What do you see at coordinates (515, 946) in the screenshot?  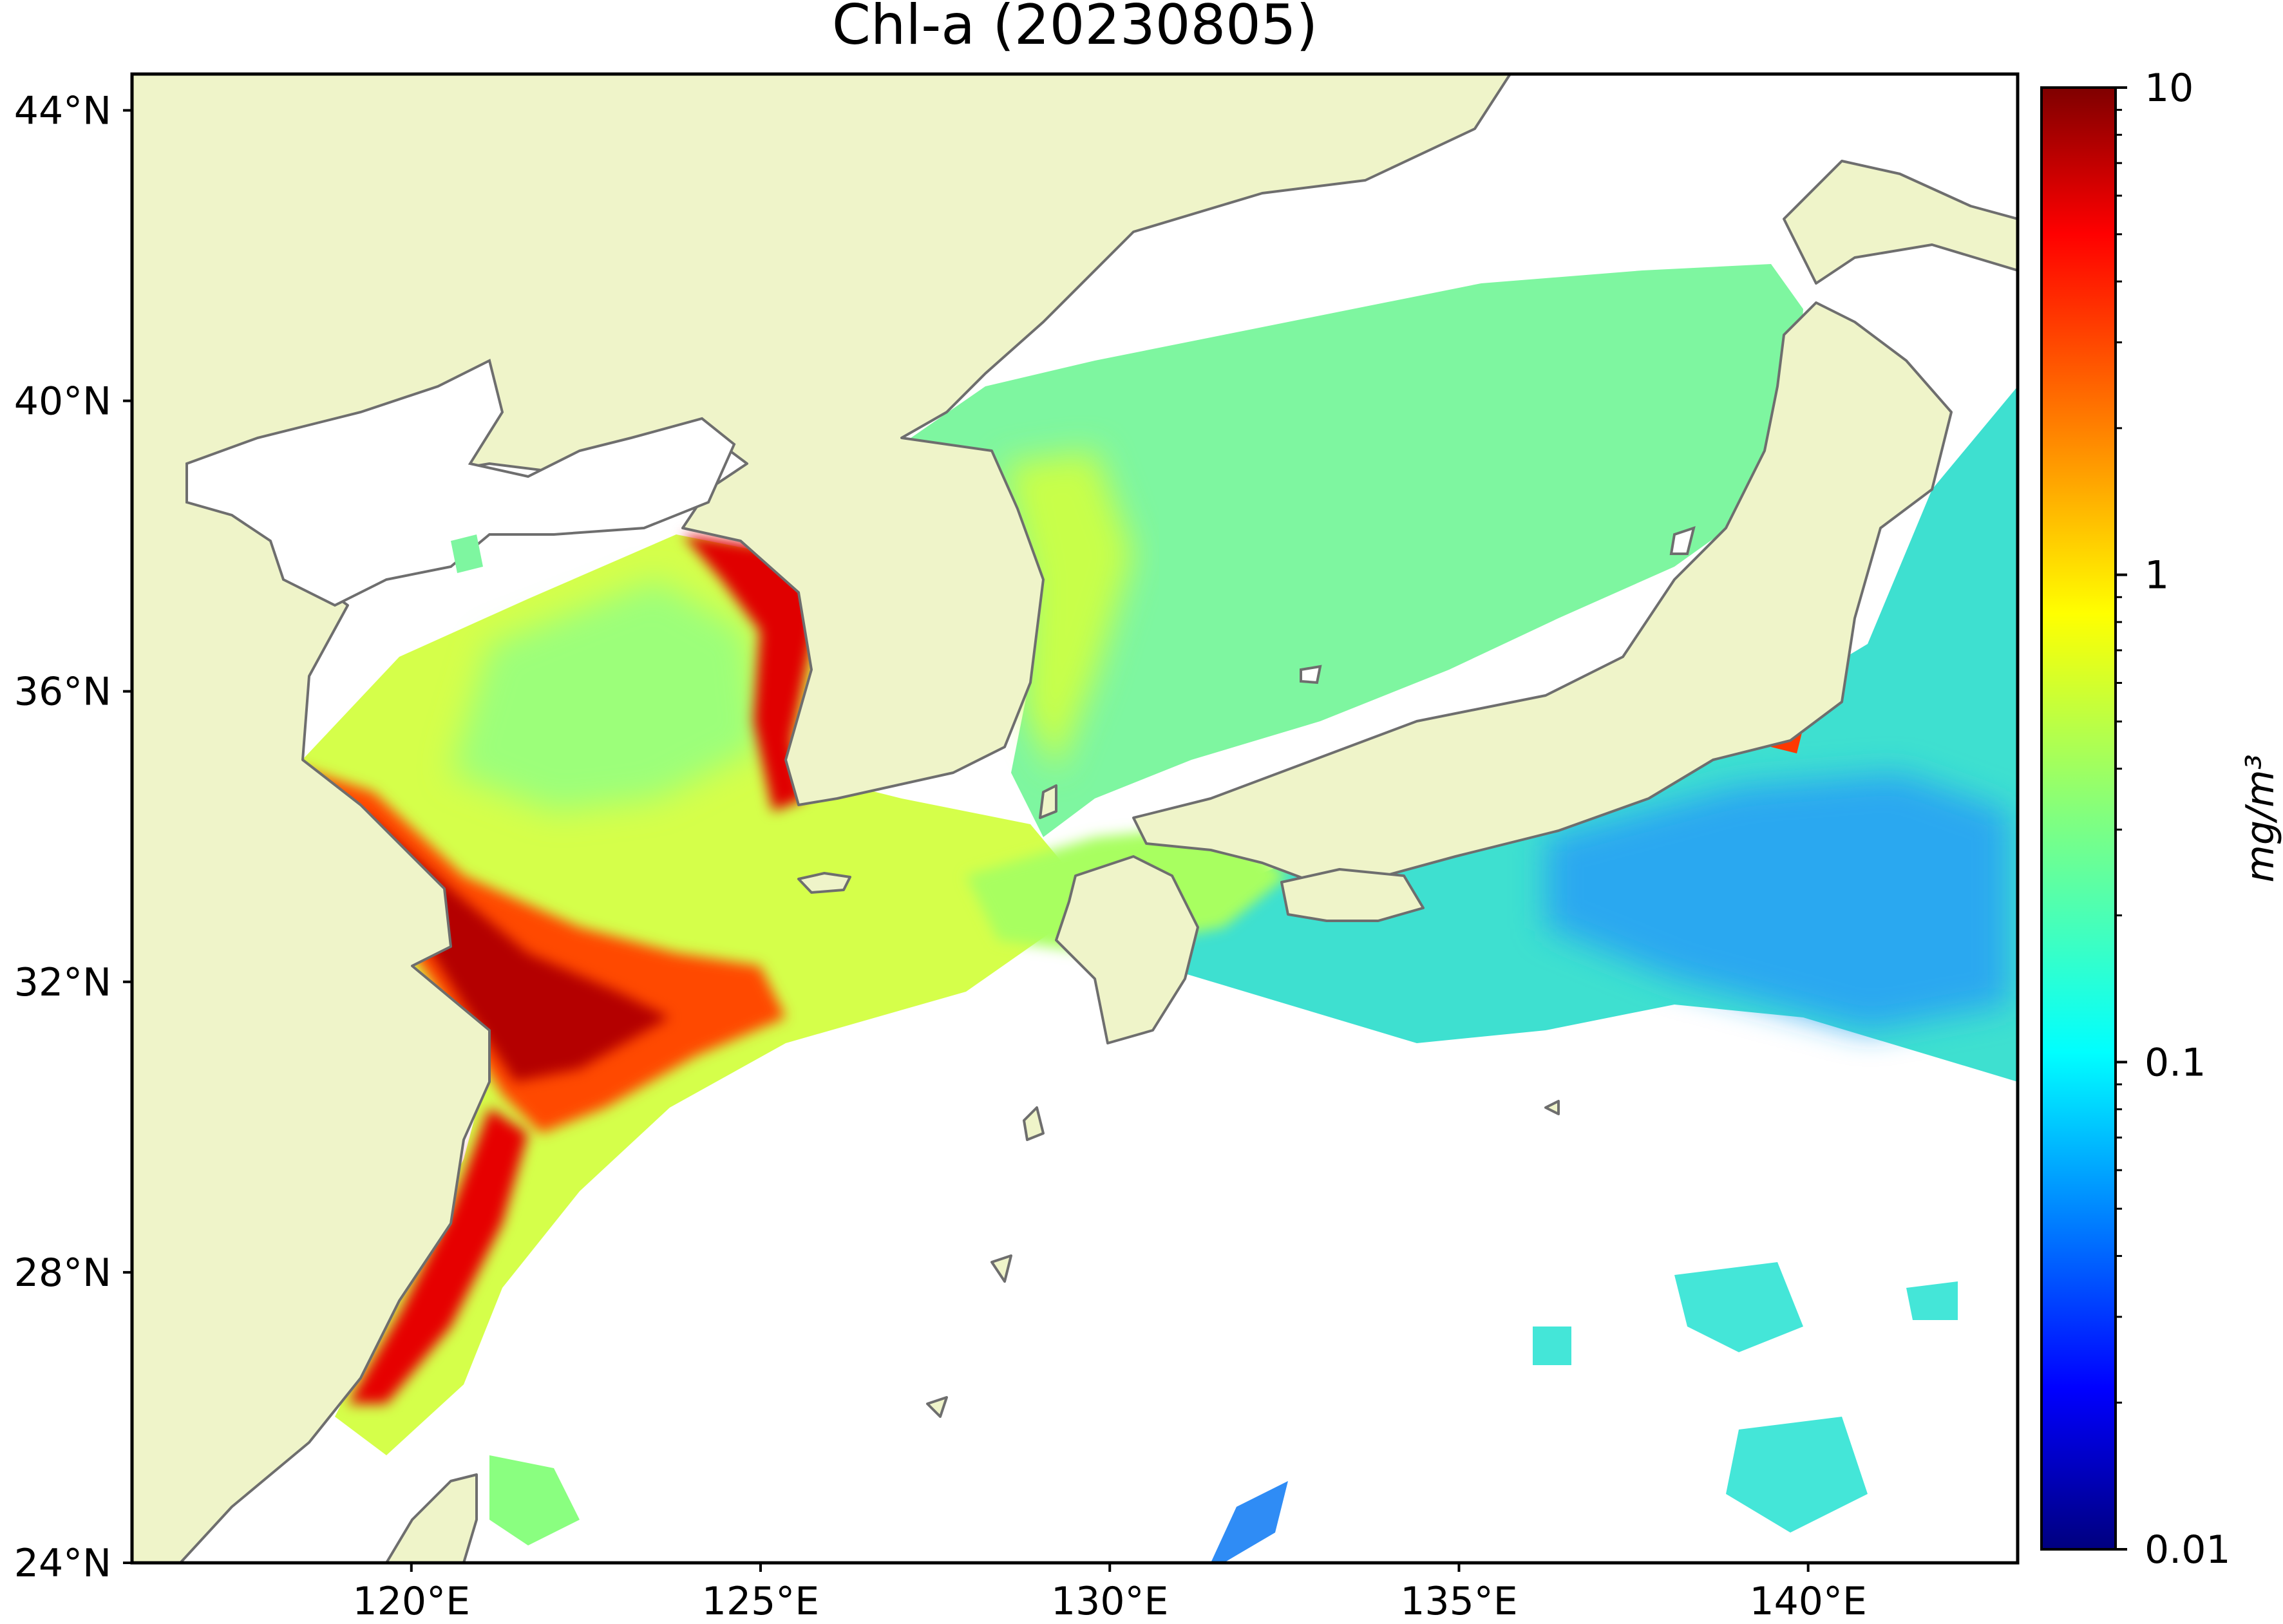 I see `chl-plume-core` at bounding box center [515, 946].